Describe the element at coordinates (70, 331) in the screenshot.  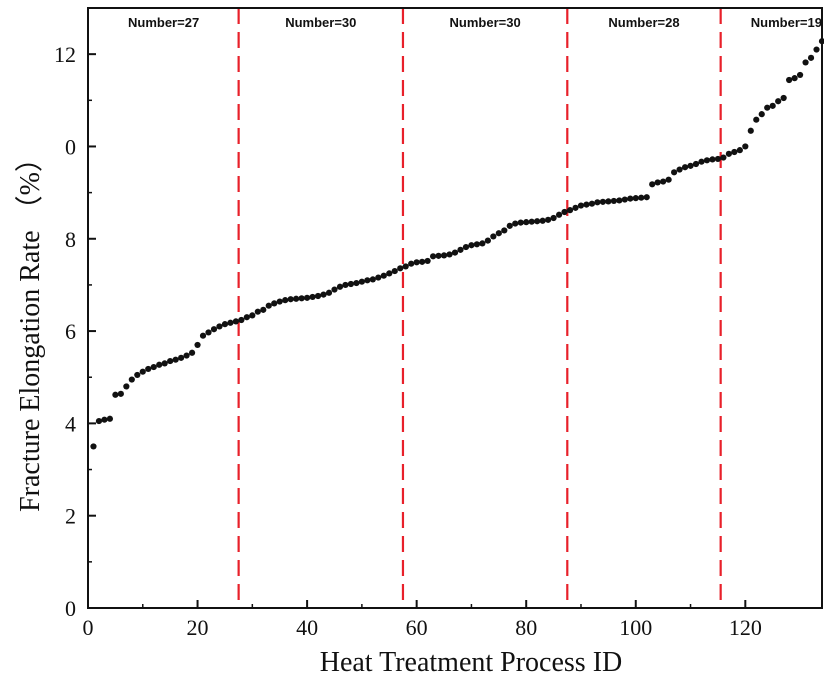
I see `y-tick-label: 6` at that location.